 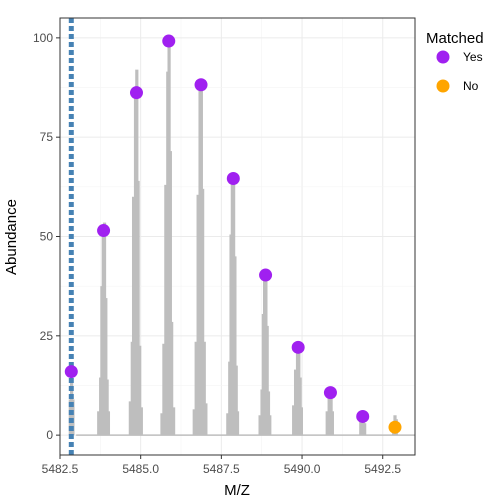 I want to click on legend-label-yes: Yes, so click(x=473, y=57).